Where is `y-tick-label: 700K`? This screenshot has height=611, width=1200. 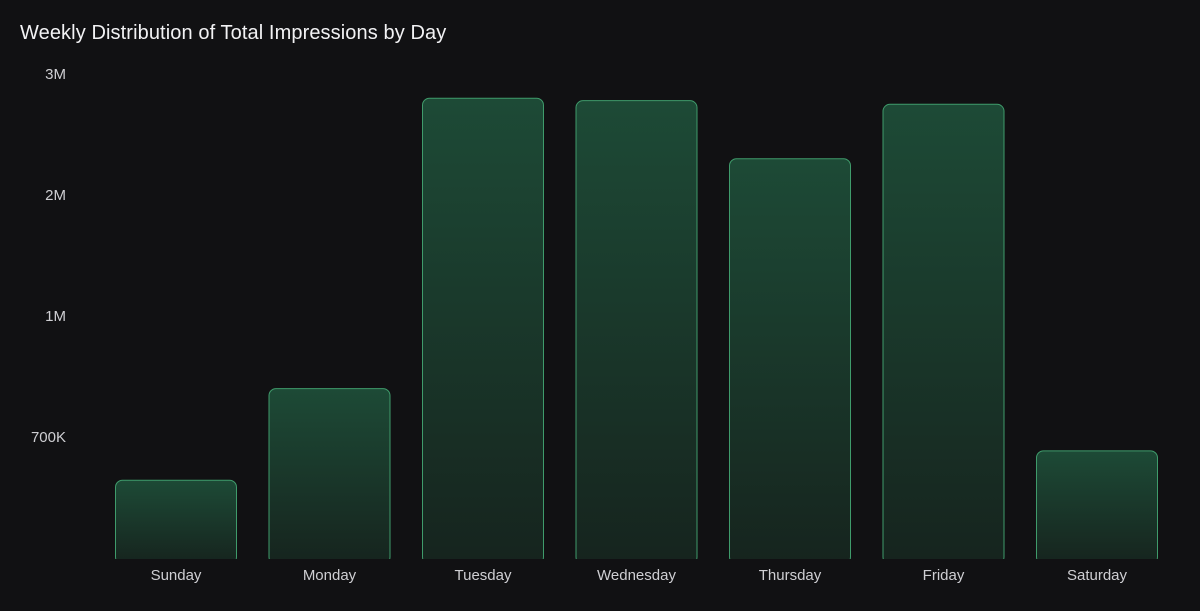 y-tick-label: 700K is located at coordinates (48, 437).